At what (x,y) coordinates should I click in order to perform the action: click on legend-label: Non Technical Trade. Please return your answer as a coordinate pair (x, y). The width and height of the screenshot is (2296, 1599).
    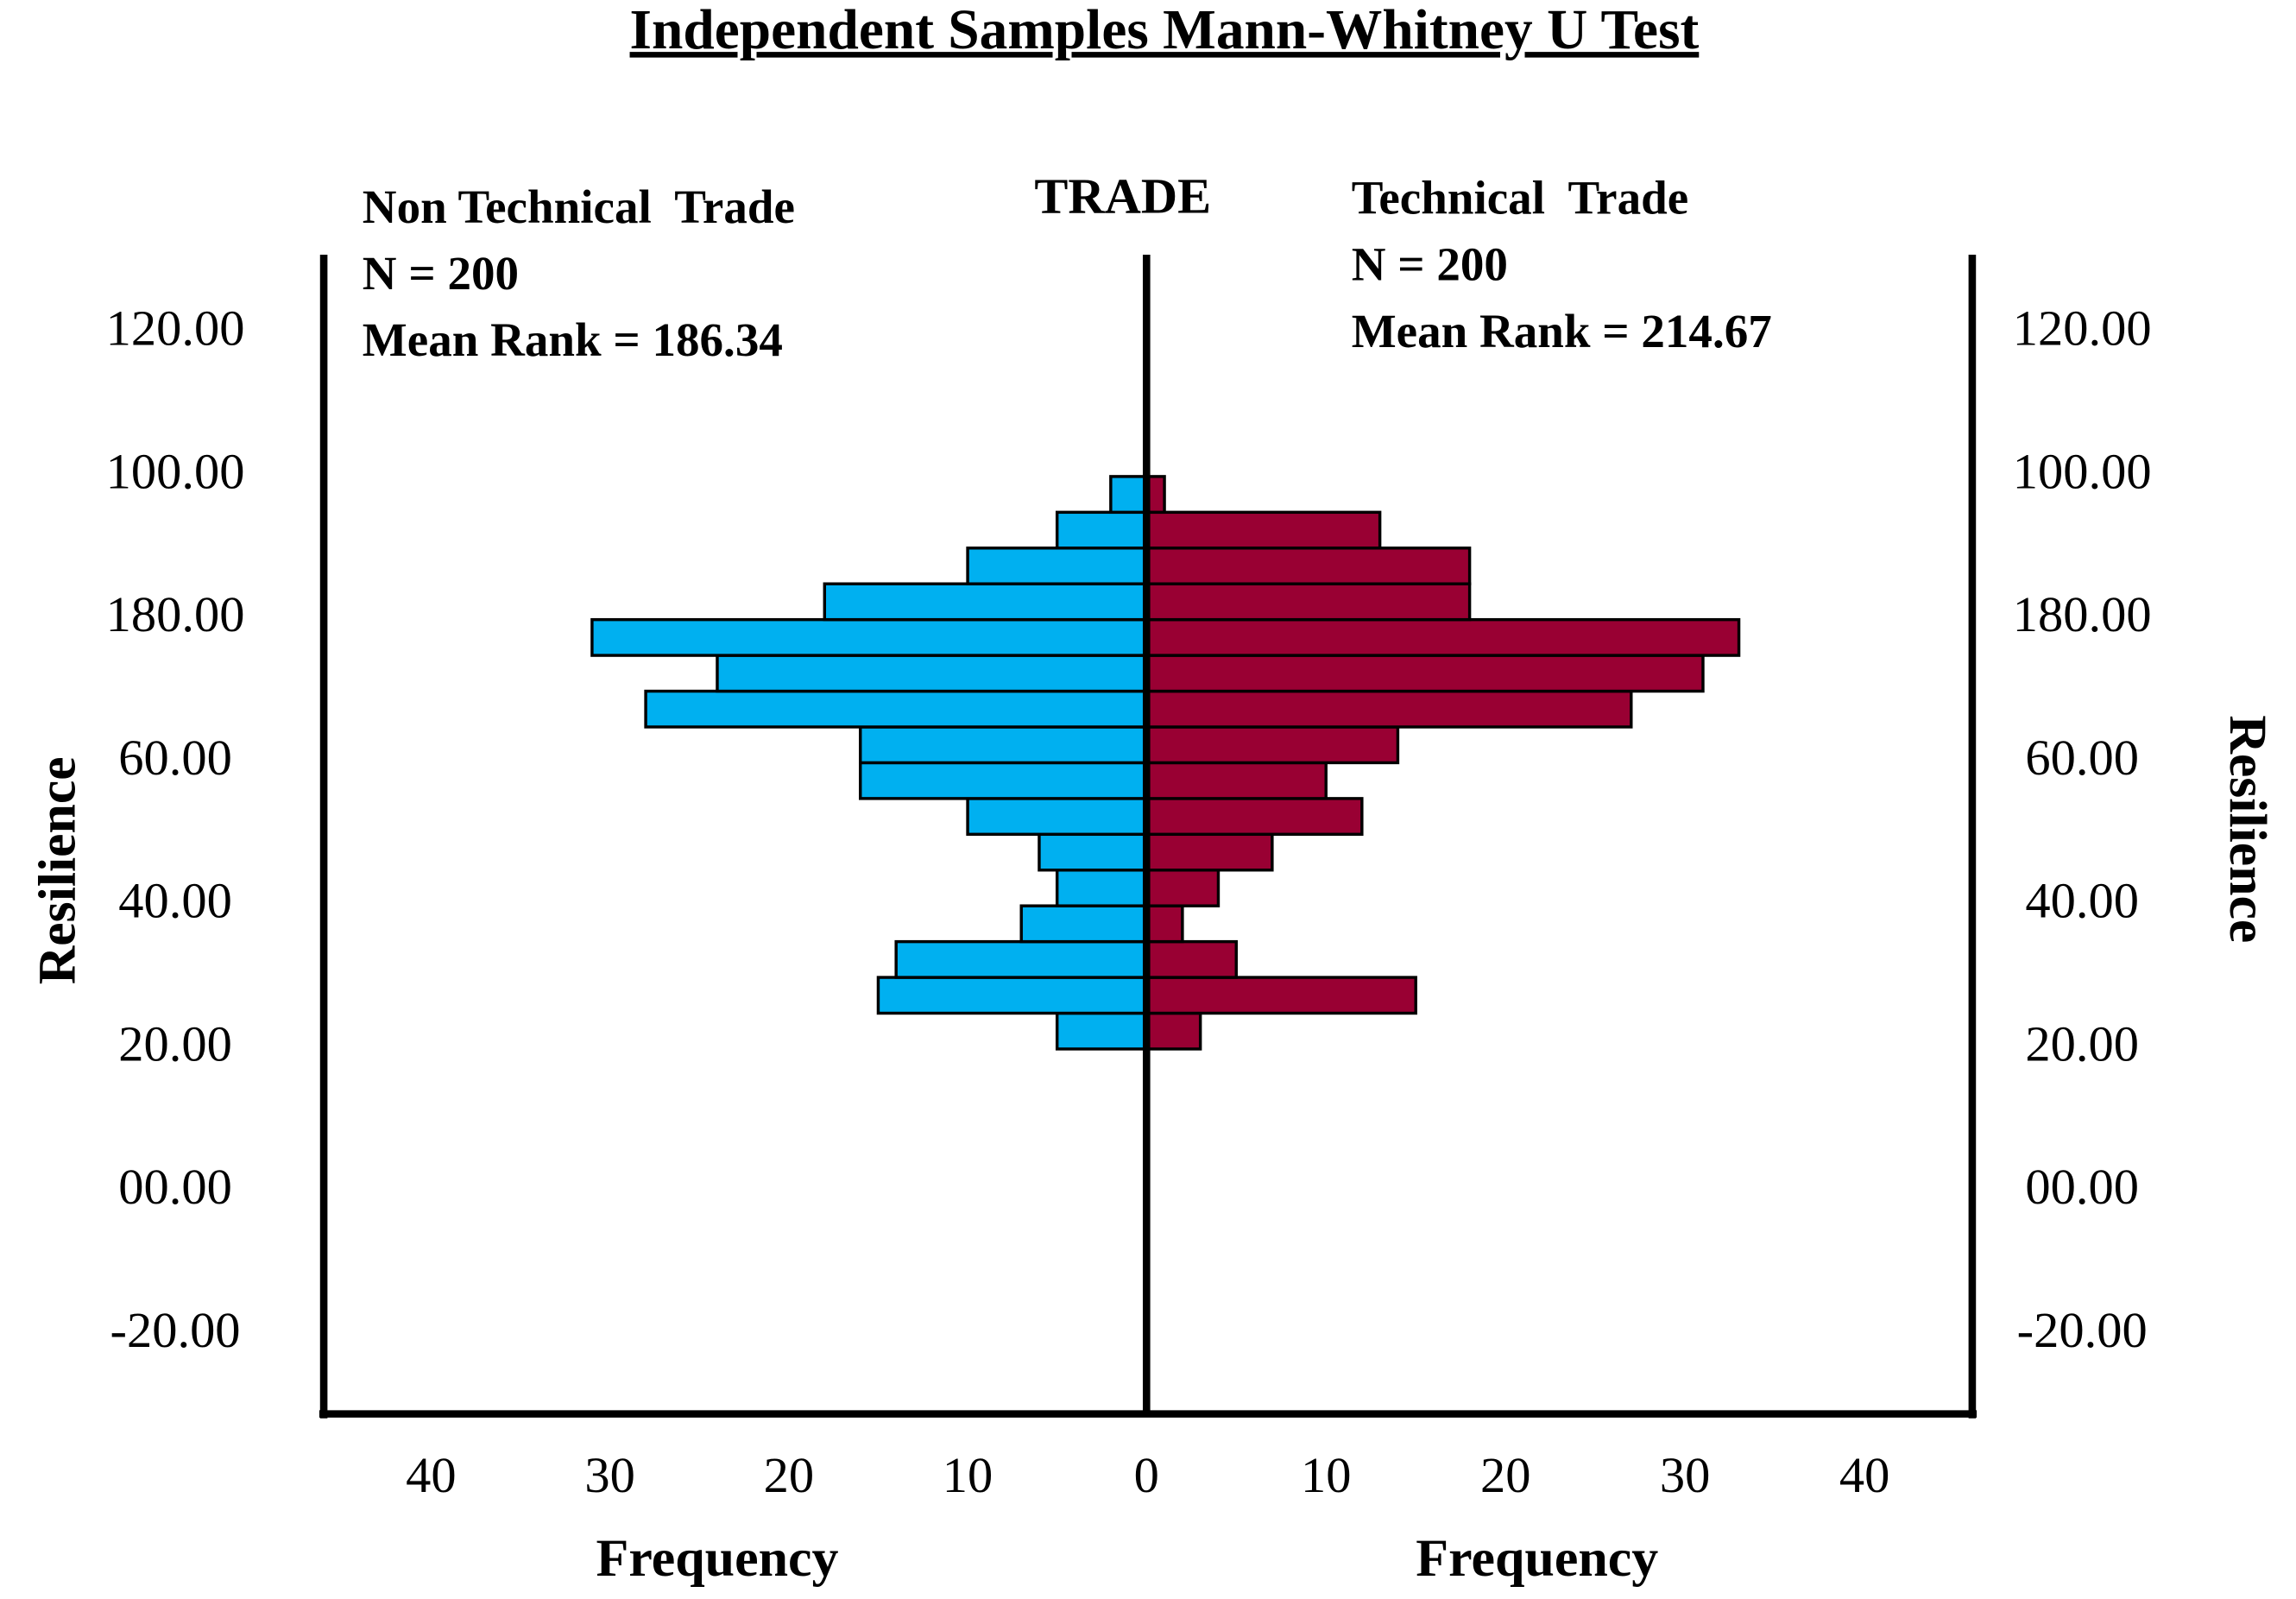
    Looking at the image, I should click on (579, 206).